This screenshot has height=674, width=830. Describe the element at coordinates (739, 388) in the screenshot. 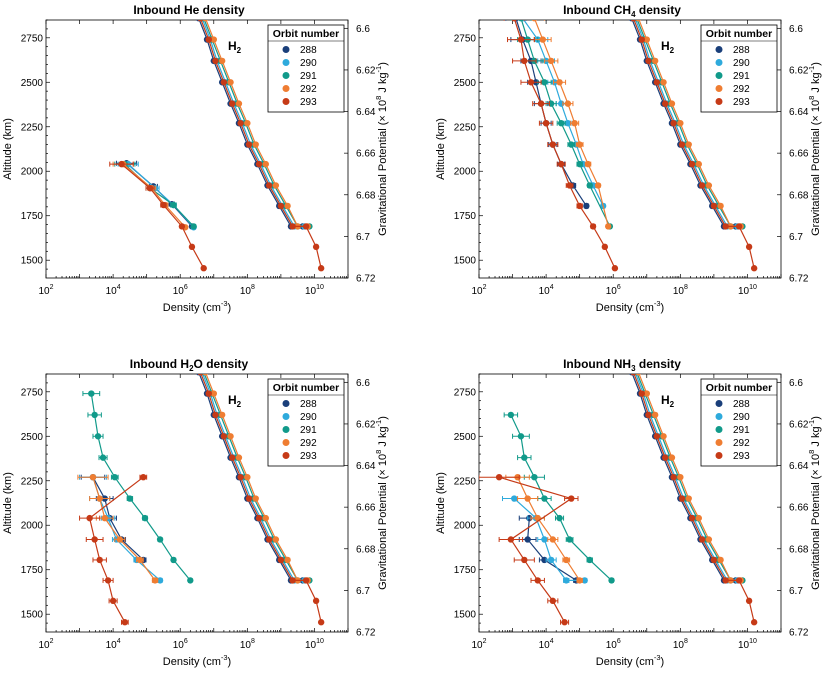

I see `legend-title: Orbit number` at that location.